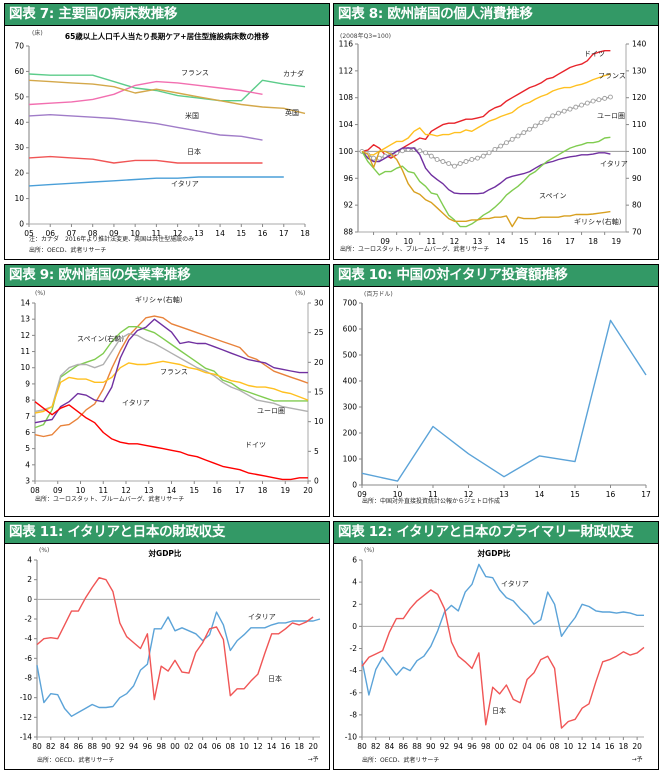 This screenshot has height=774, width=663. I want to click on y2-tick-label: 5, so click(316, 451).